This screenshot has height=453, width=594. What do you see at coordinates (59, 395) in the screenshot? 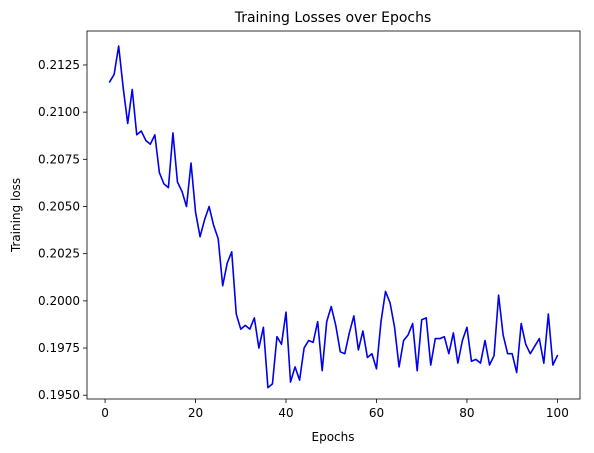
I see `y-tick-label: 0.1950` at bounding box center [59, 395].